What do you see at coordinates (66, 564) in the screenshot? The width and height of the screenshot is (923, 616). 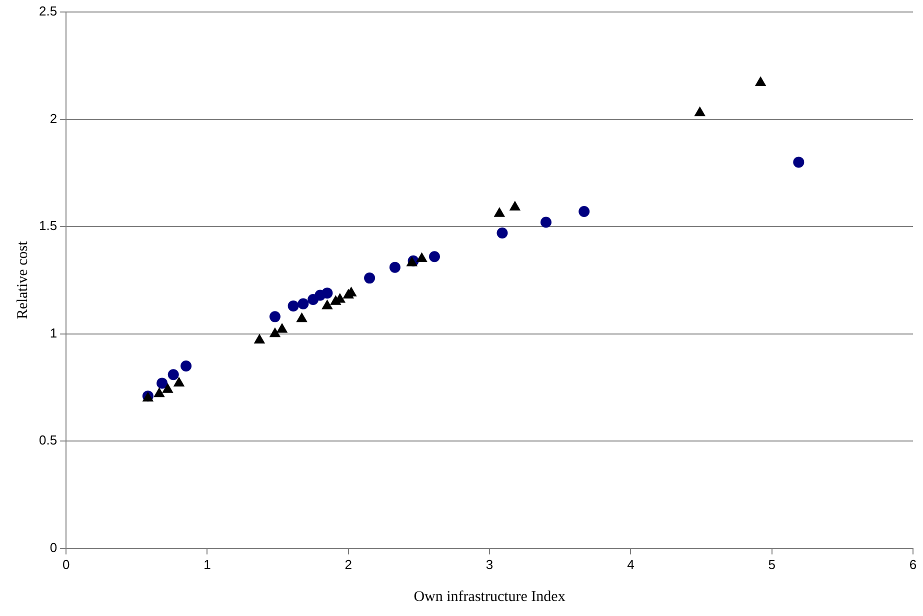 I see `x-tick-label: 0` at bounding box center [66, 564].